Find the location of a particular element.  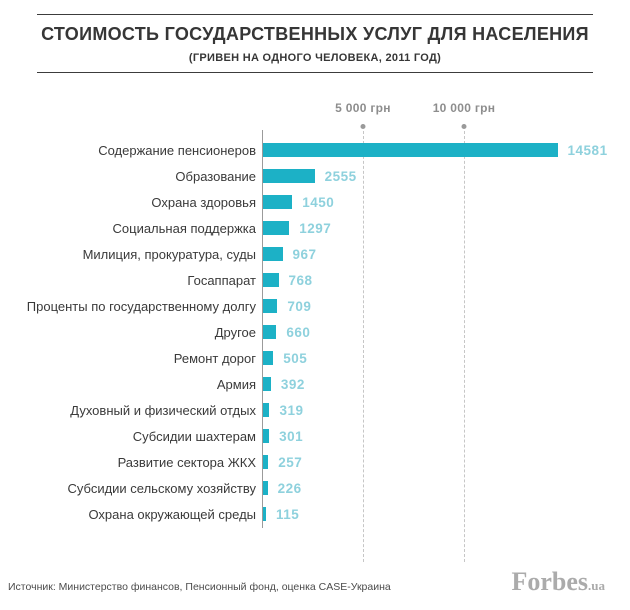

header-rule-bottom is located at coordinates (315, 72).